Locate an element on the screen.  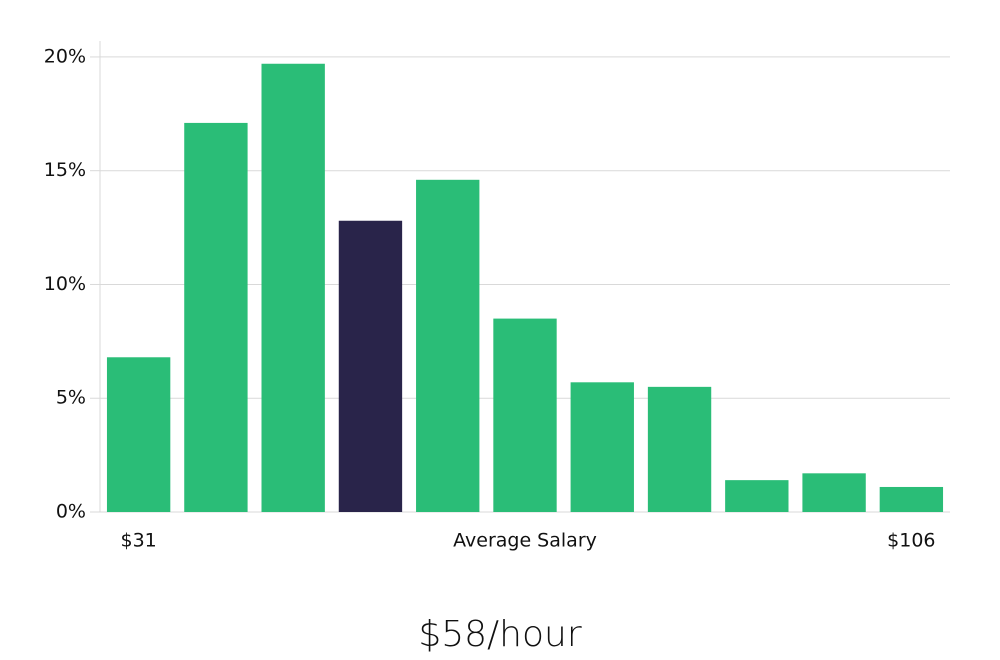
y-tick-label: 10% is located at coordinates (65, 284).